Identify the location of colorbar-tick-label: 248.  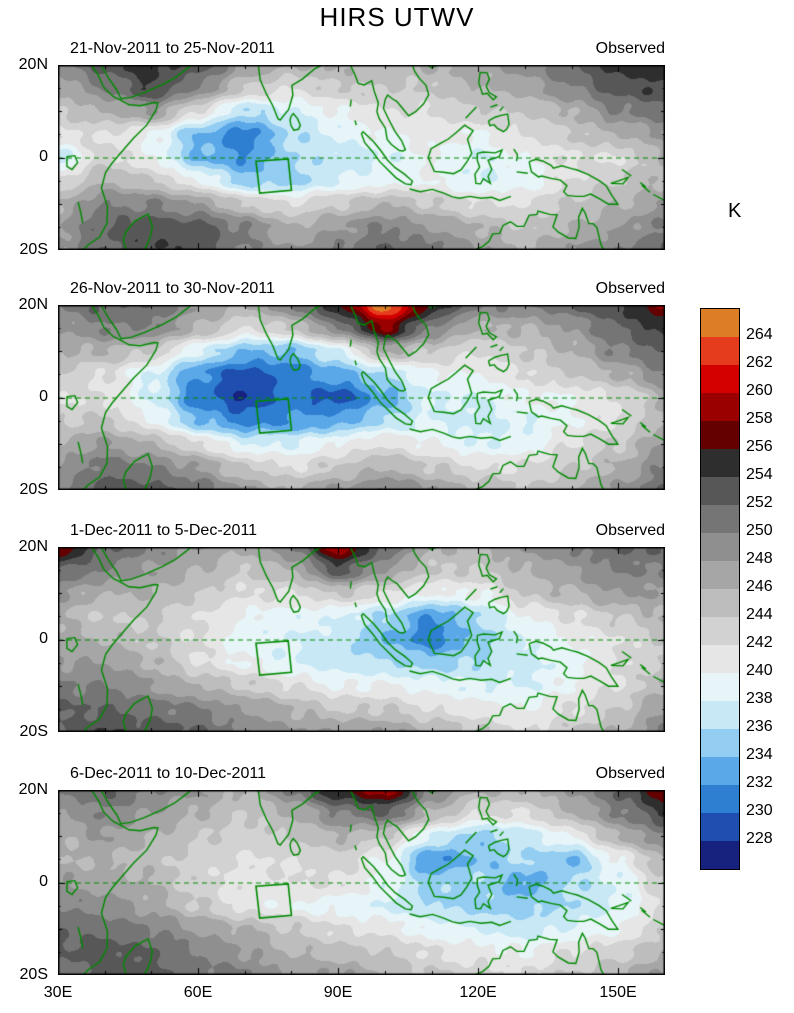
(759, 558).